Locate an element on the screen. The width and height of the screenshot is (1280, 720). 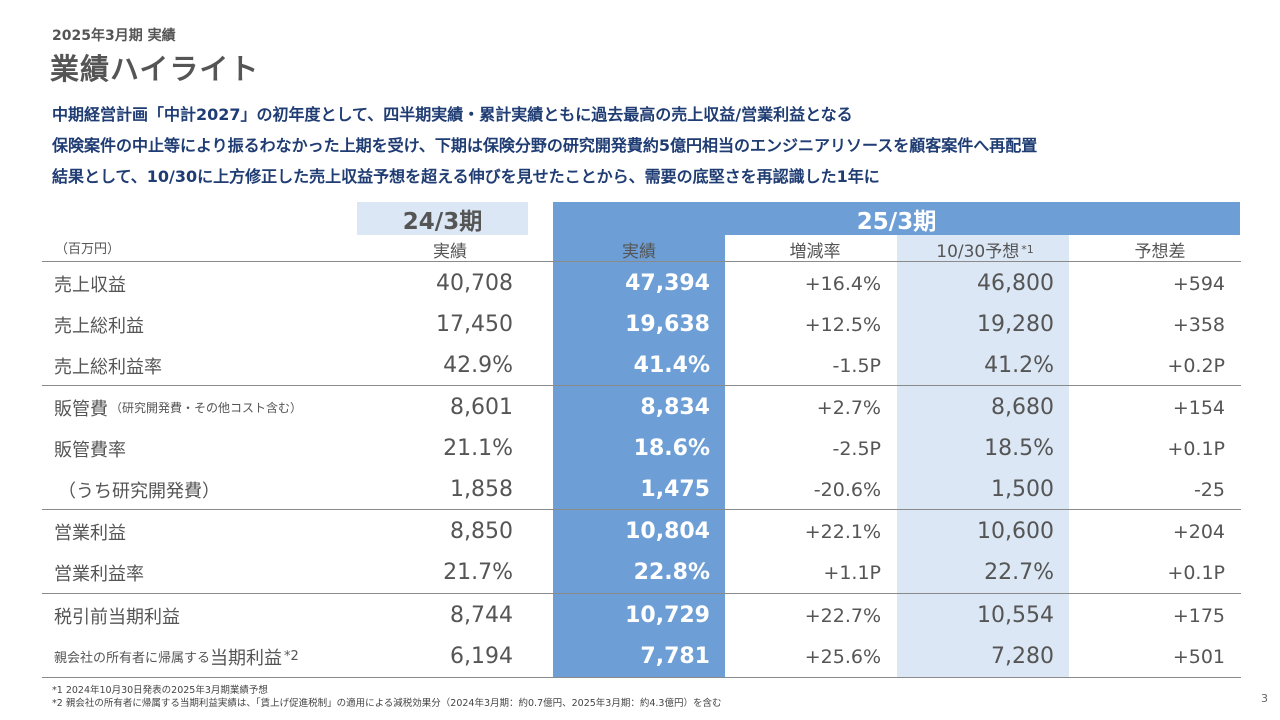
forecast-value: 18.5% is located at coordinates (1019, 448).